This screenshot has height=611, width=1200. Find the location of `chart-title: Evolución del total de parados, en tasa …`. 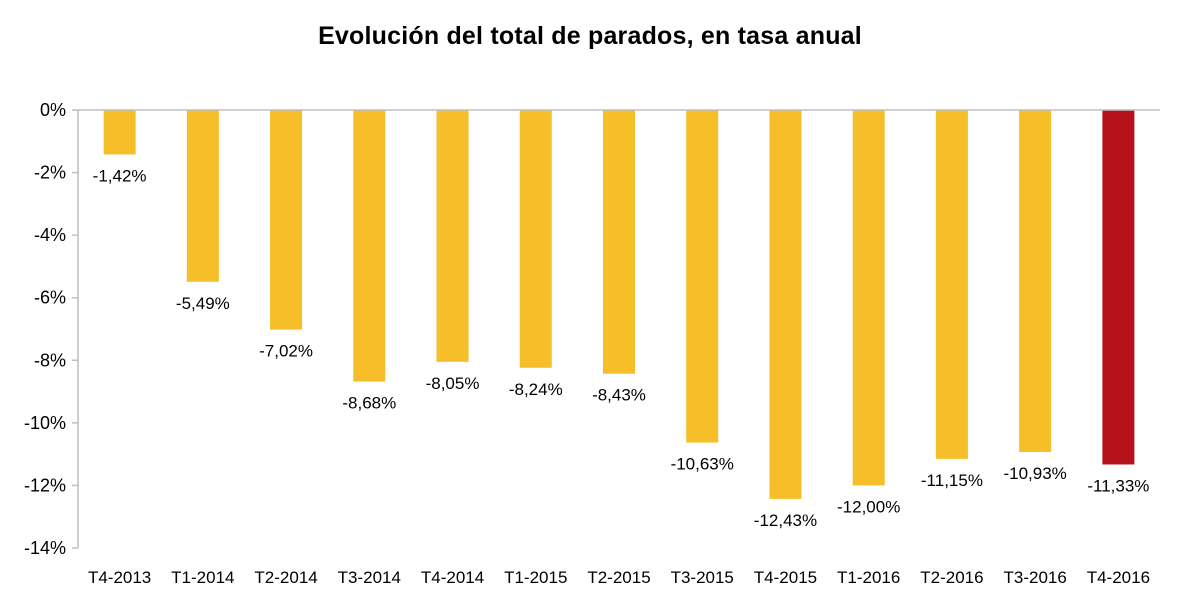

chart-title: Evolución del total de parados, en tasa … is located at coordinates (590, 36).